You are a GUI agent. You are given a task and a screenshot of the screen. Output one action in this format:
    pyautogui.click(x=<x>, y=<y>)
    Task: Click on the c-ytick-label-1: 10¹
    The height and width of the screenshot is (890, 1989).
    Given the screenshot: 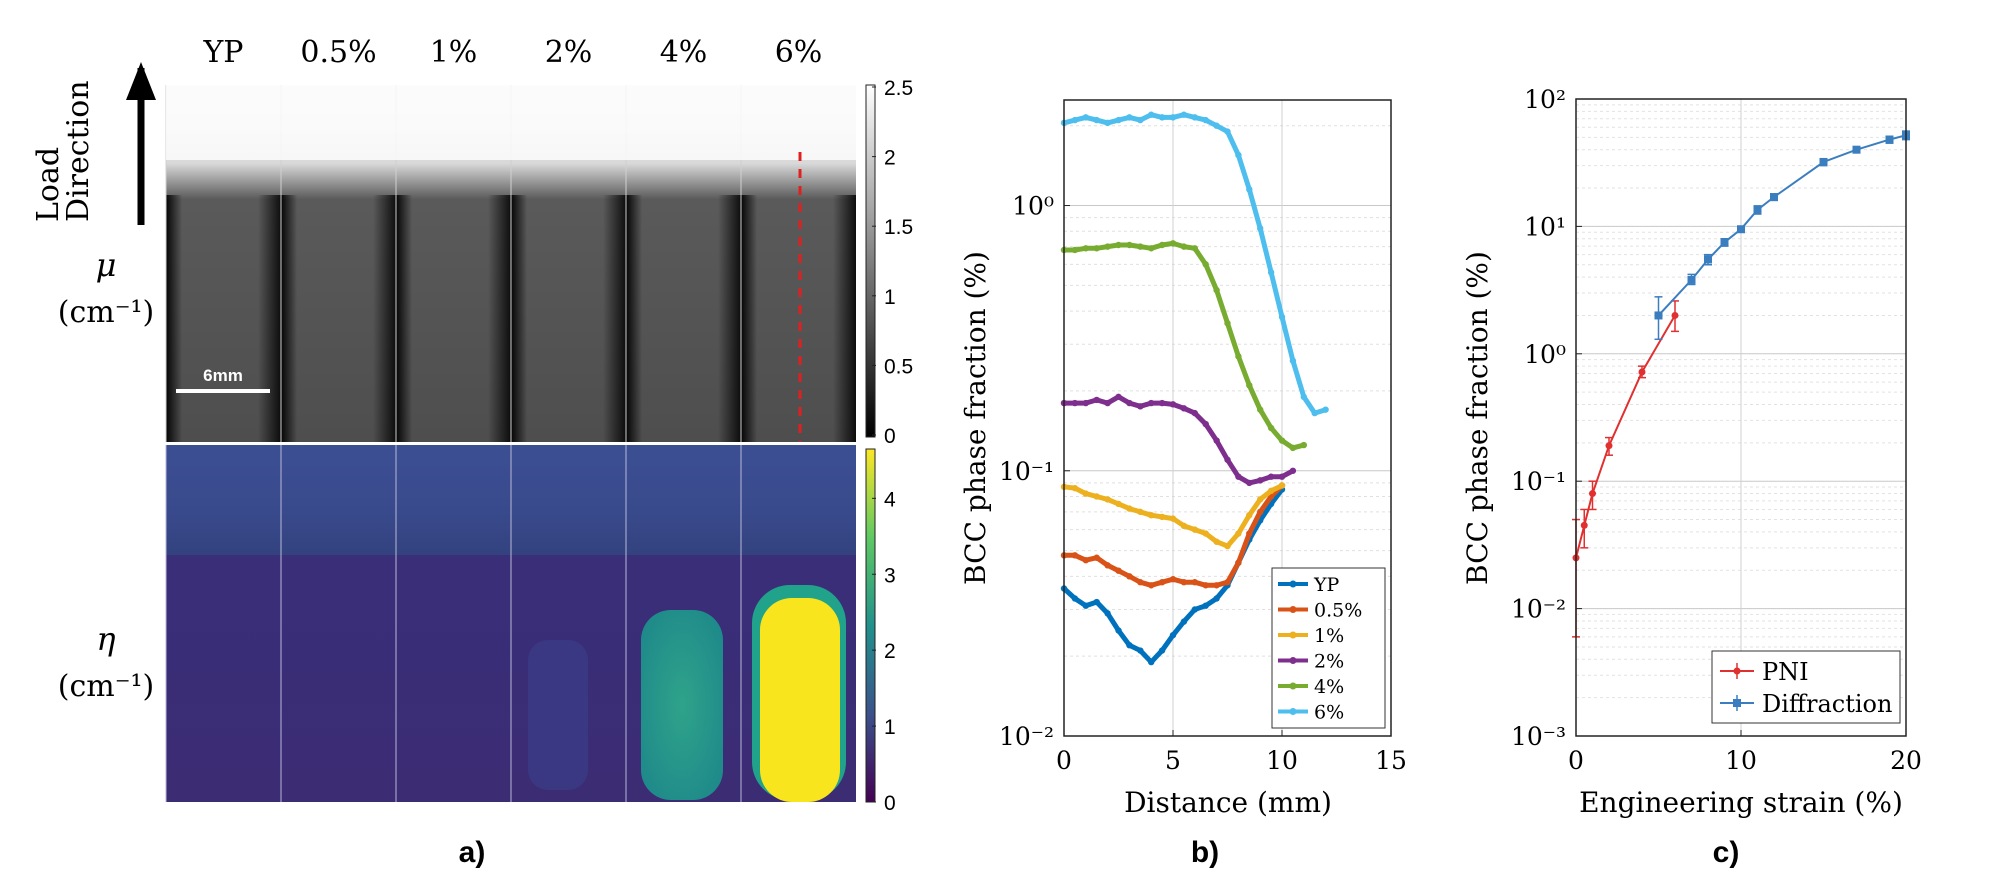 What is the action you would take?
    pyautogui.click(x=1545, y=226)
    